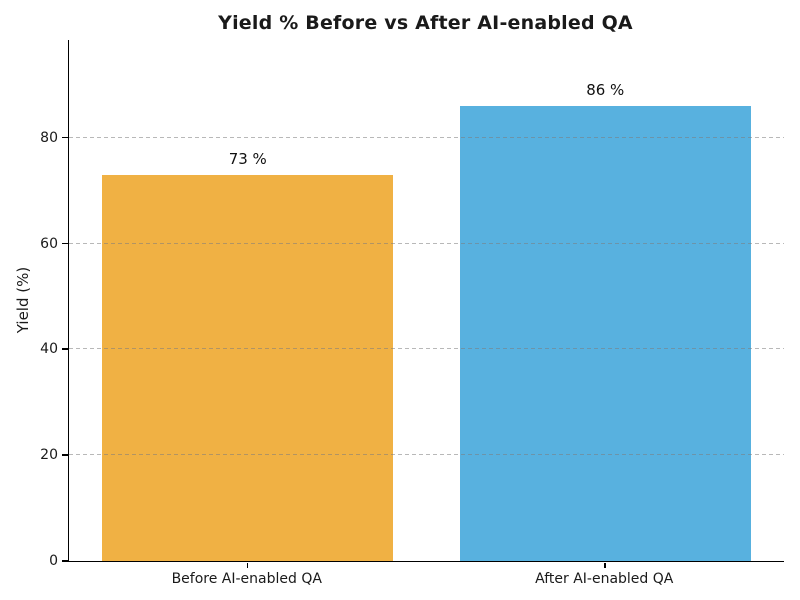 The height and width of the screenshot is (600, 800). I want to click on y-tick-label-40: 40, so click(49, 349).